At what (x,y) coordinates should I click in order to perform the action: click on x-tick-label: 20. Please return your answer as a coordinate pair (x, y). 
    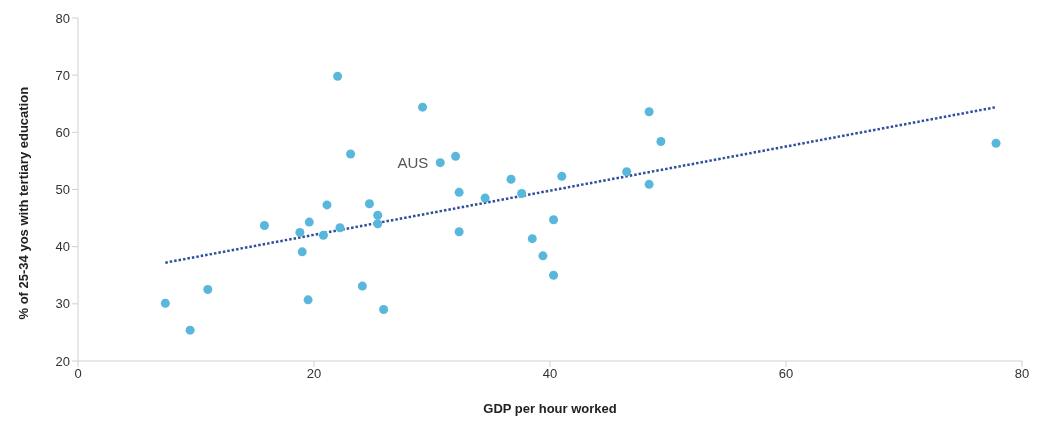
    Looking at the image, I should click on (314, 374).